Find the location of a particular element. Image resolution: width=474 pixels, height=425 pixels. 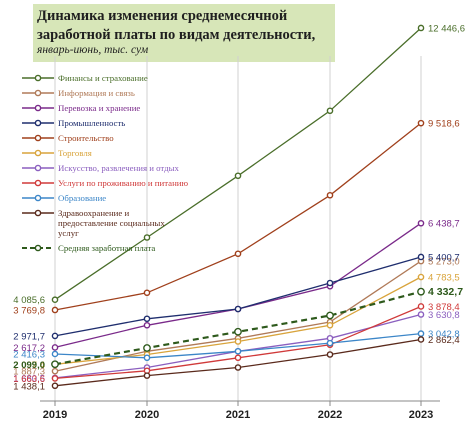

legend-label-line: предоставление социальных is located at coordinates (111, 223).